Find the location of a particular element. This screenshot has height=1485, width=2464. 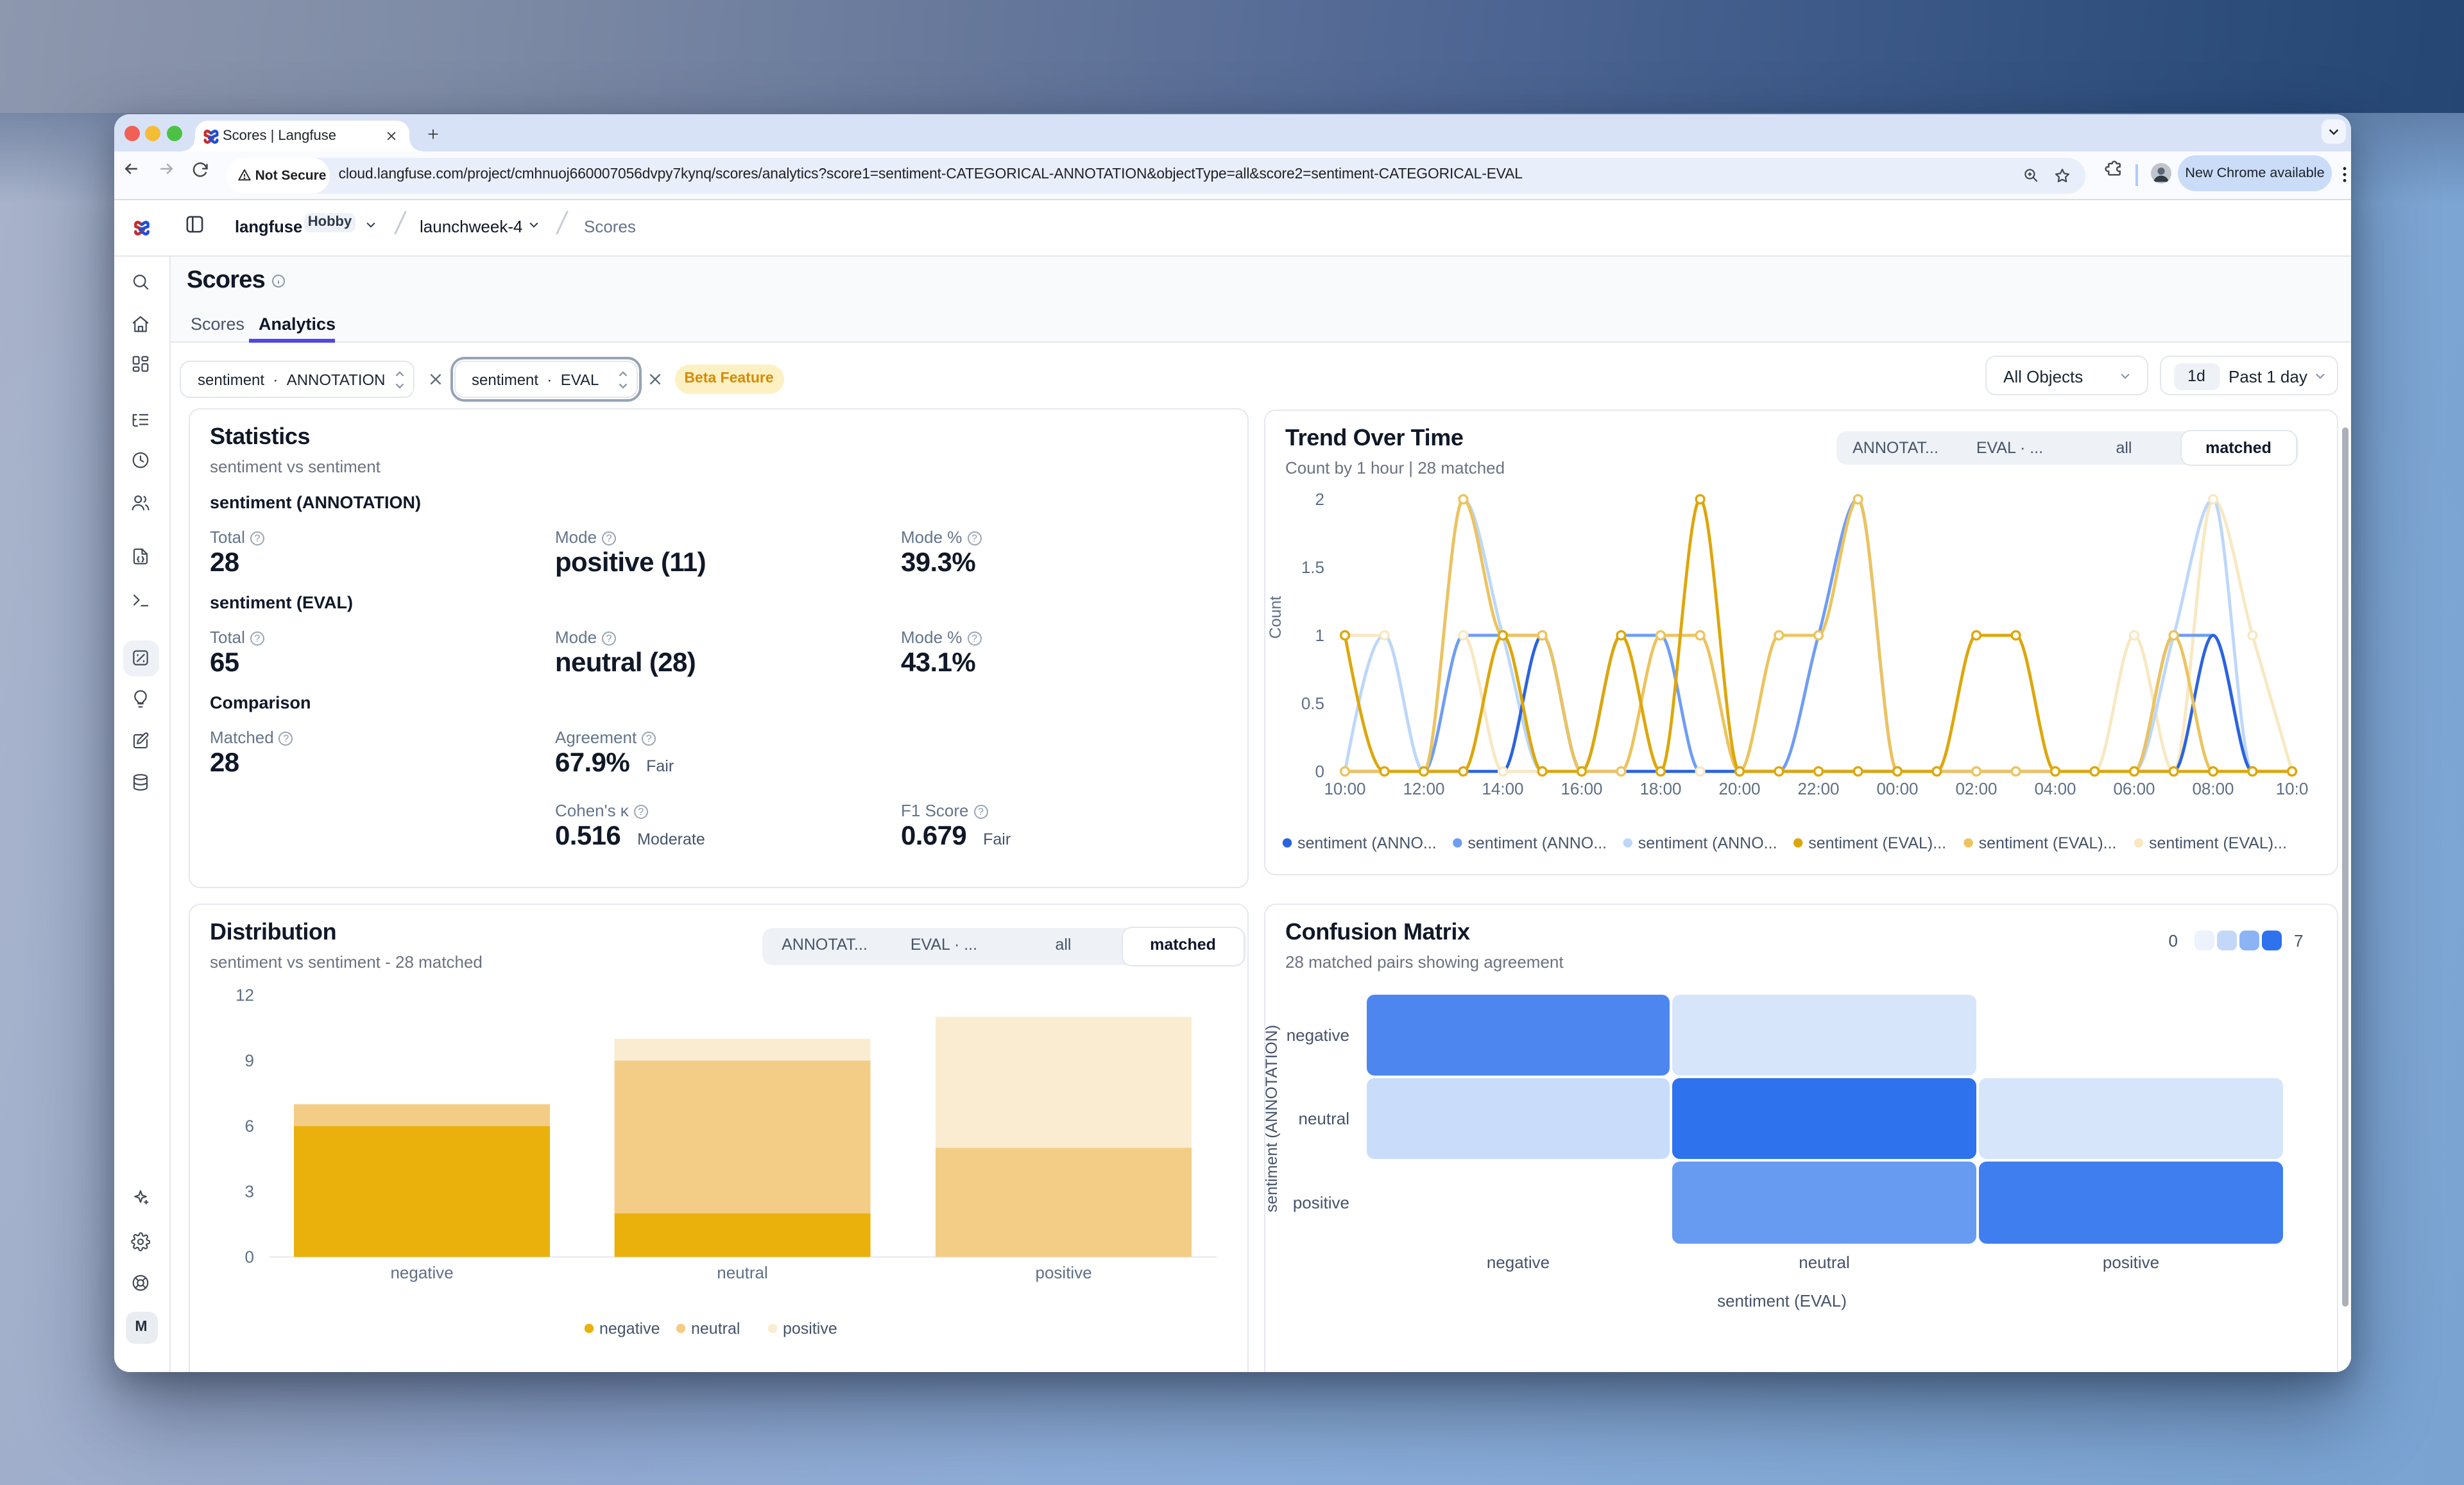

svg-text: 6 is located at coordinates (250, 1126).